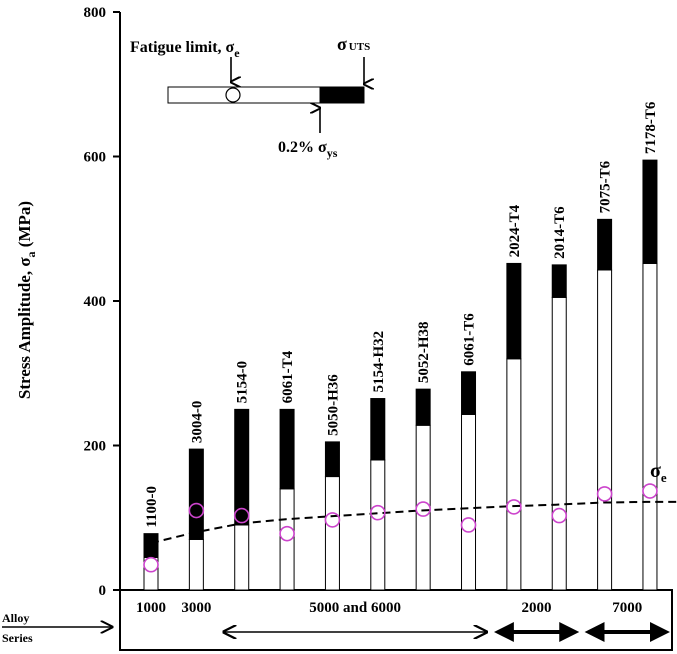 This screenshot has width=677, height=654. What do you see at coordinates (24, 328) in the screenshot?
I see `y-axis-label-main: Stress Amplitude, σ` at bounding box center [24, 328].